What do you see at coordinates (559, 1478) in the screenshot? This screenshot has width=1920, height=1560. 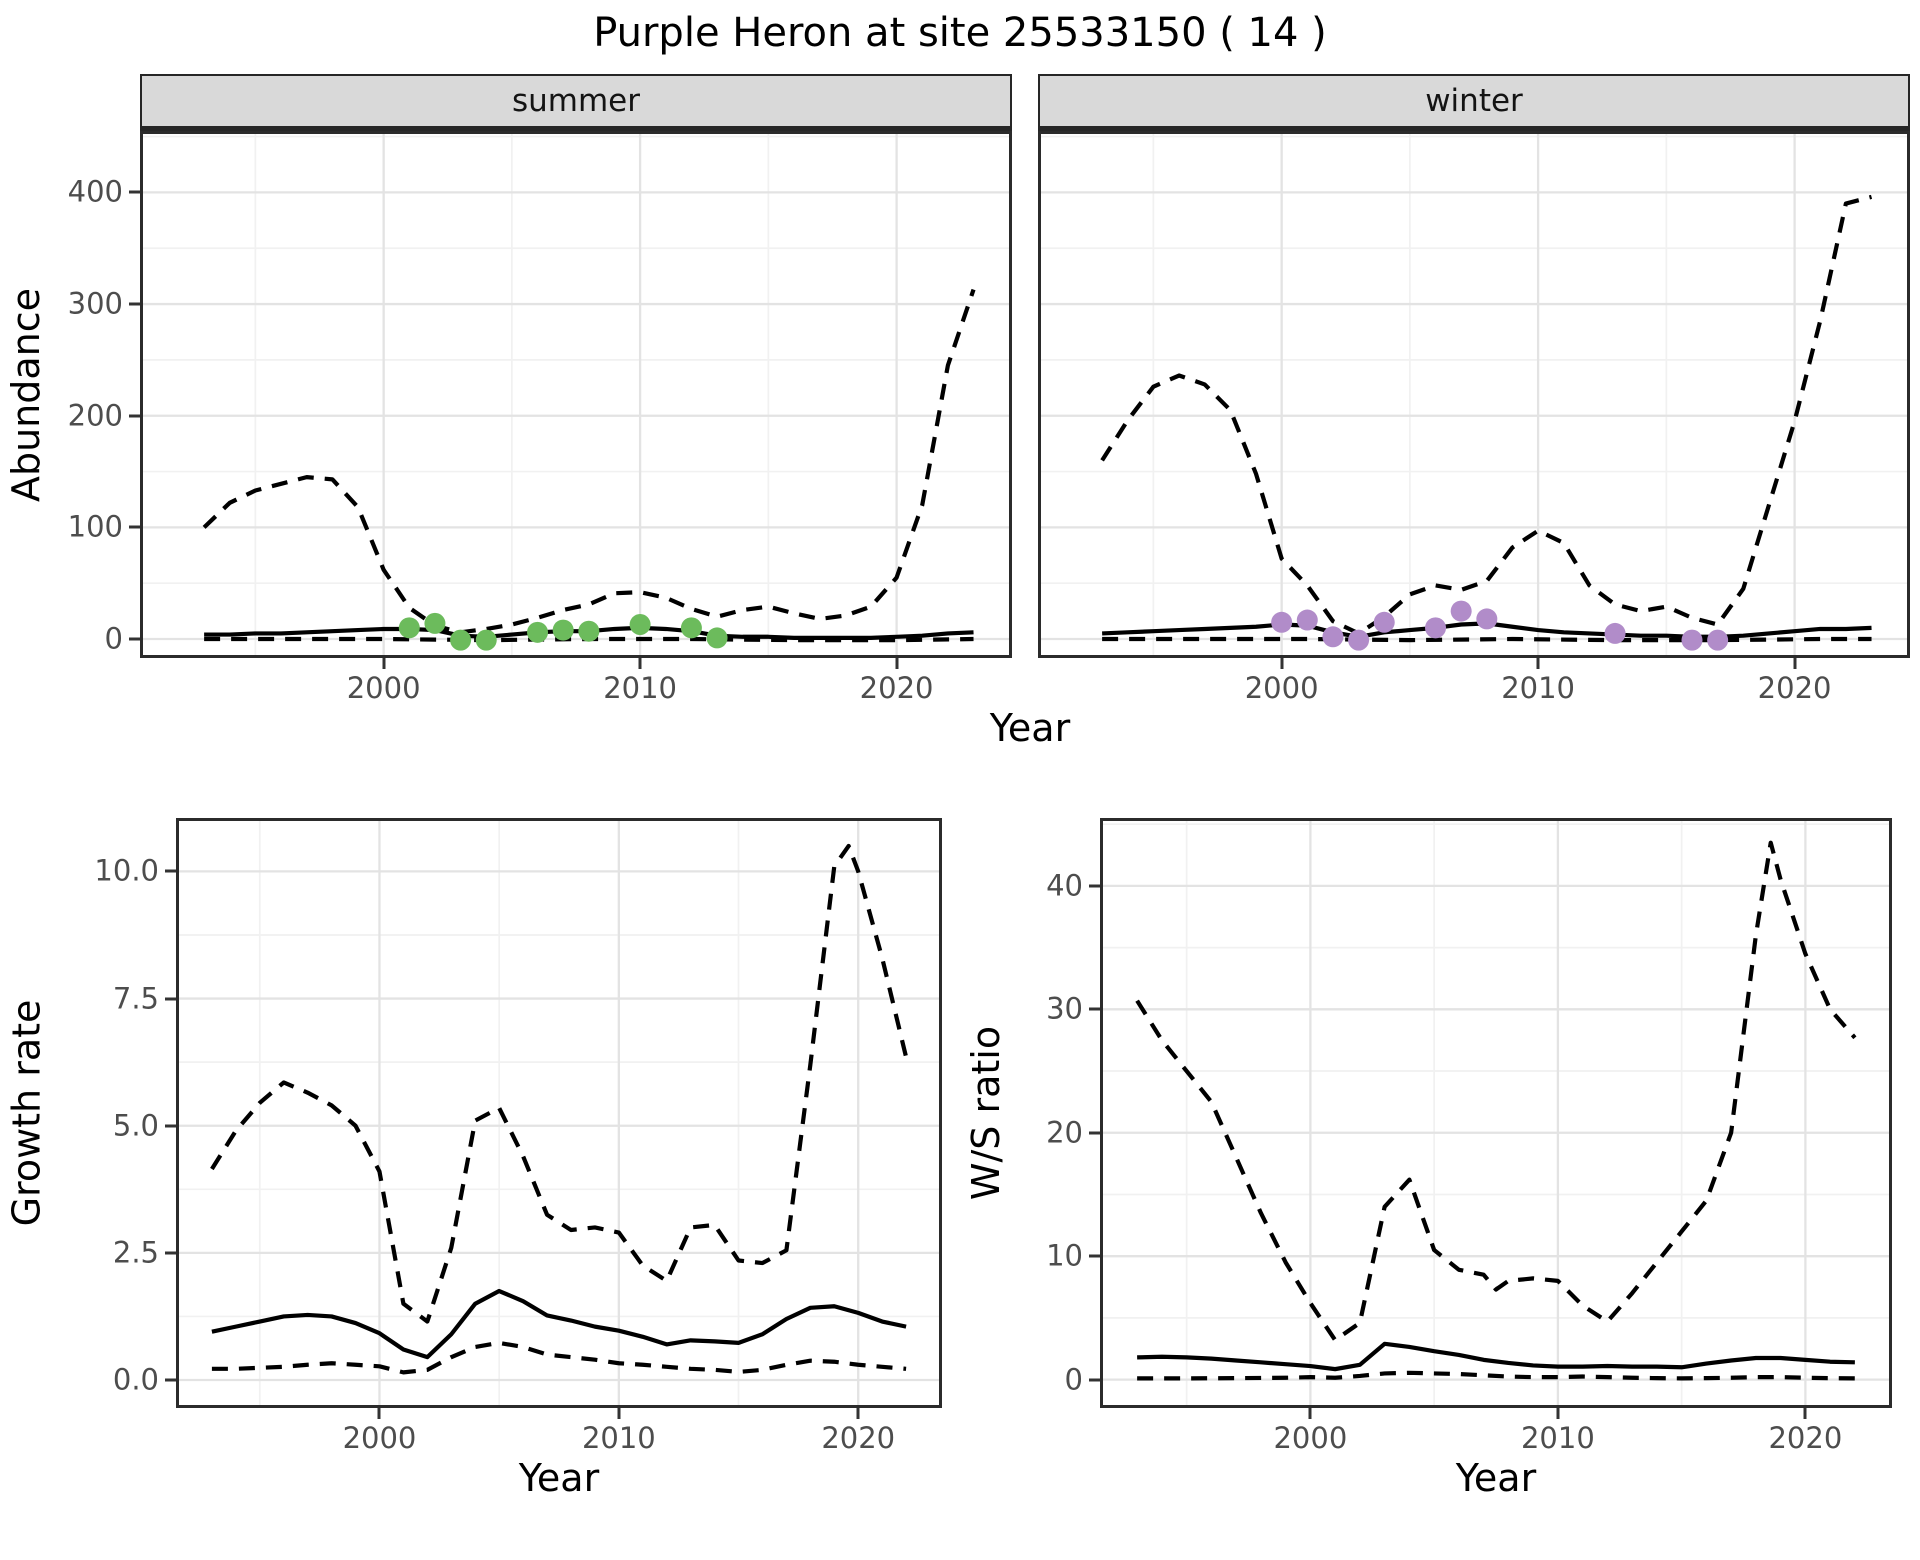 I see `growth-rate-x-axis-title: Year` at bounding box center [559, 1478].